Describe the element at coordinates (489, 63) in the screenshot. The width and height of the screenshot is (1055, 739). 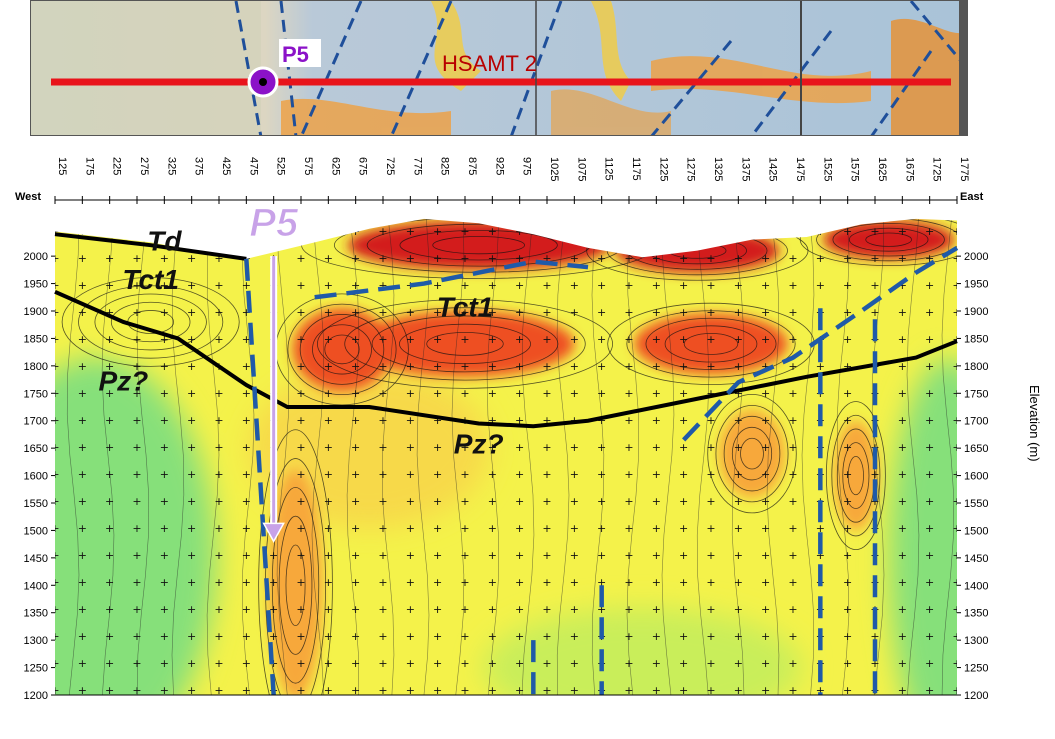
I see `hsamt-label: HSAMT 2` at that location.